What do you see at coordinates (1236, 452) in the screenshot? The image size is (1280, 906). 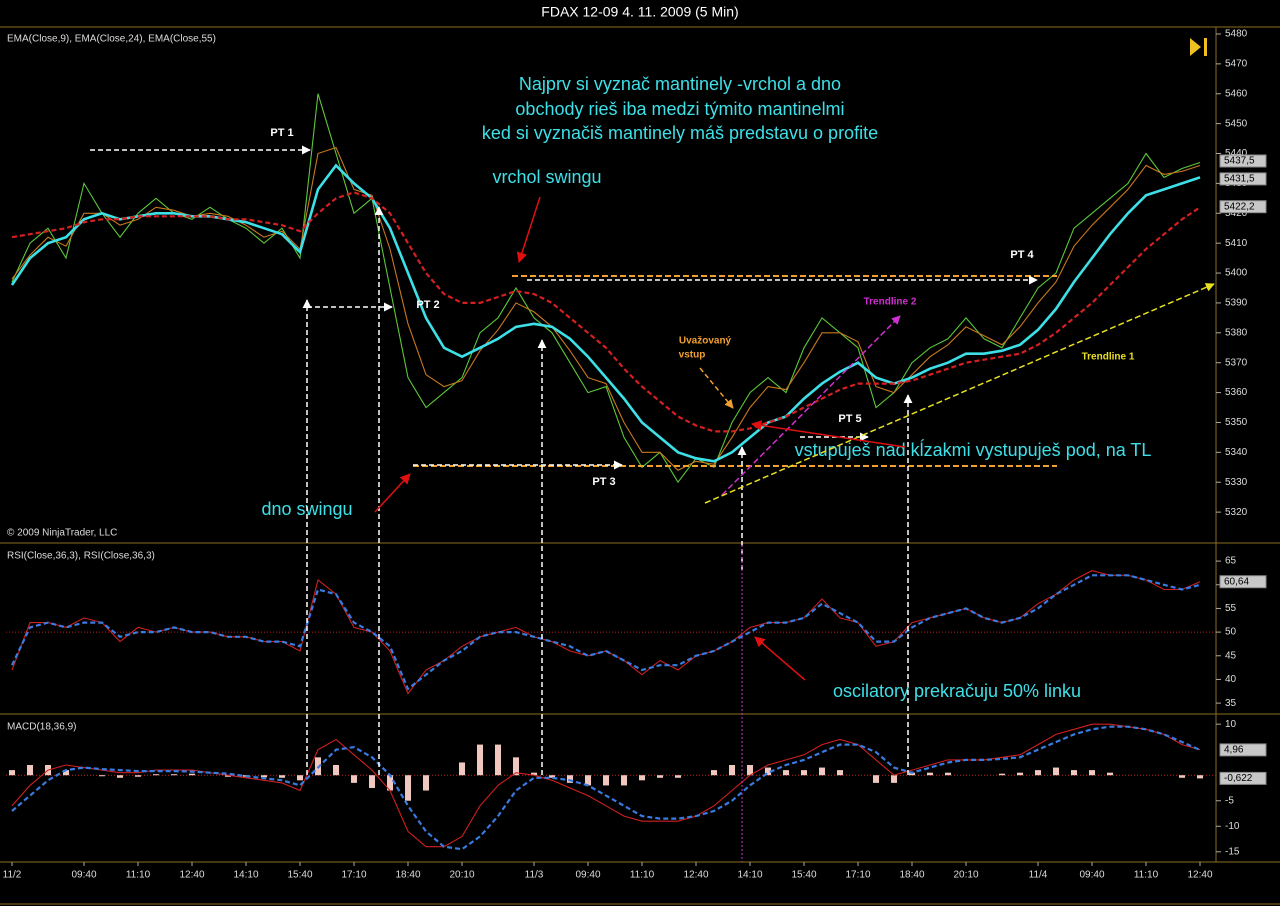 I see `y-tick-label: 5340` at bounding box center [1236, 452].